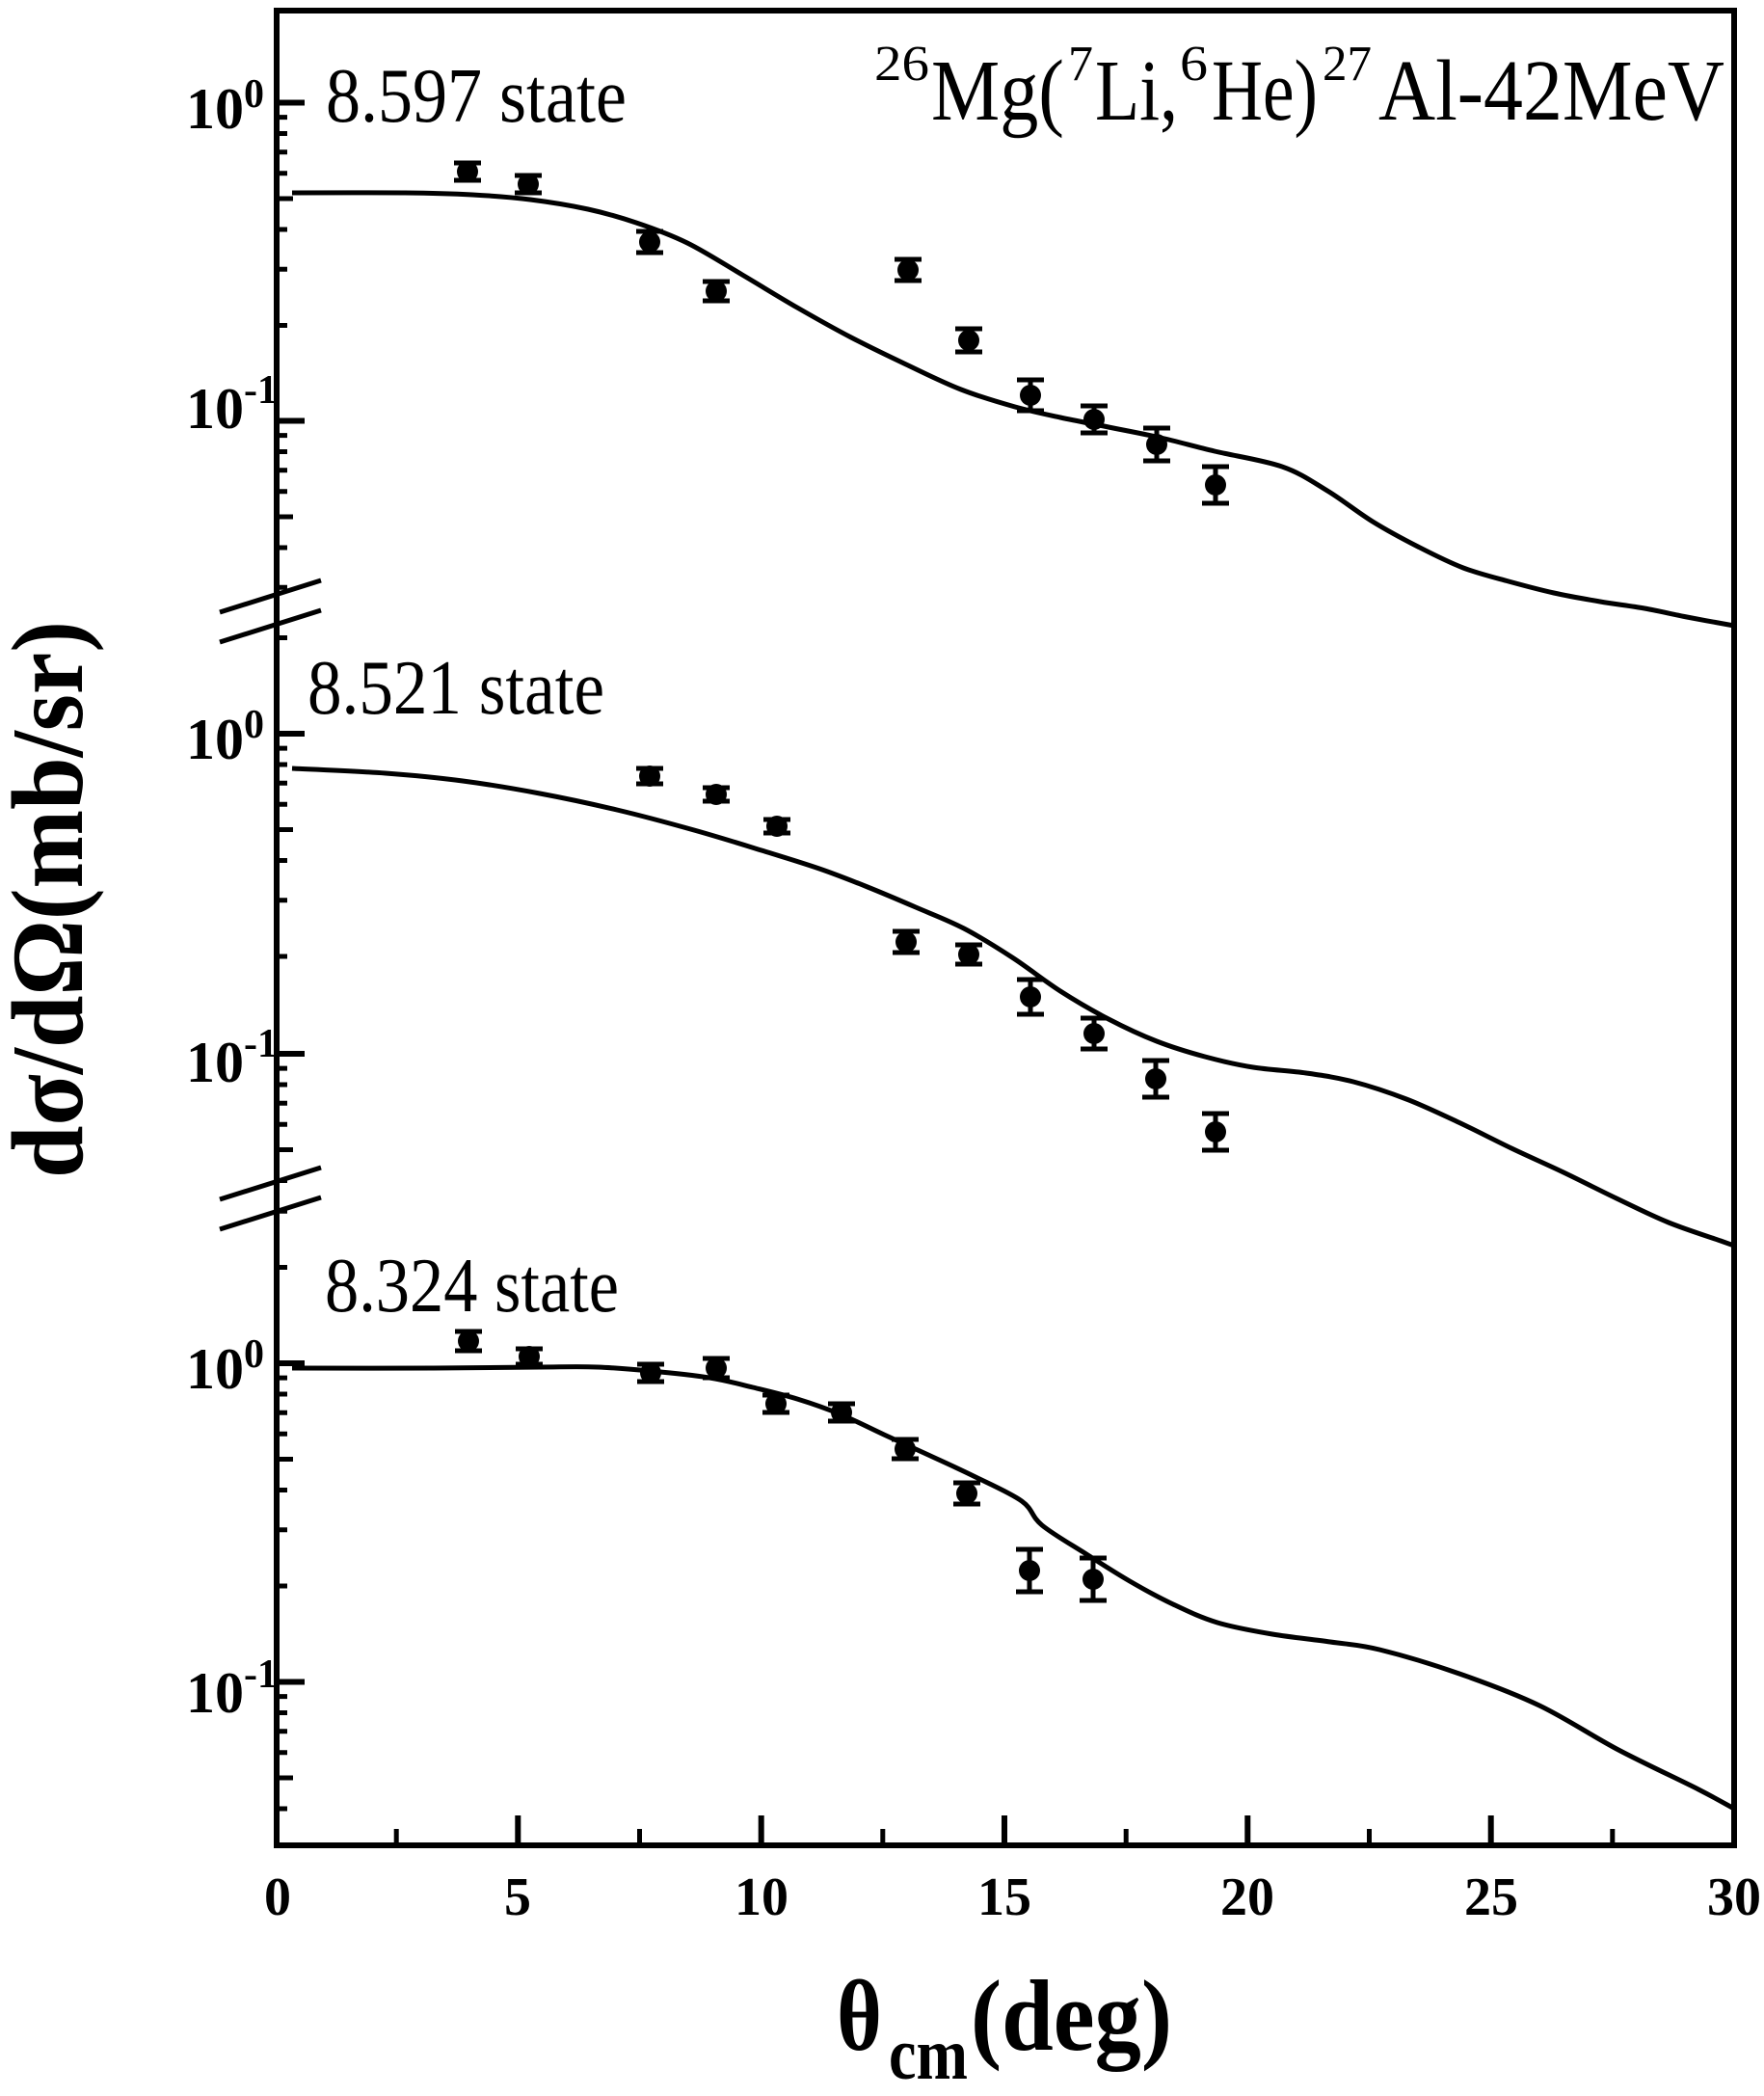  Describe the element at coordinates (997, 91) in the screenshot. I see `svg-text: Mg(` at that location.